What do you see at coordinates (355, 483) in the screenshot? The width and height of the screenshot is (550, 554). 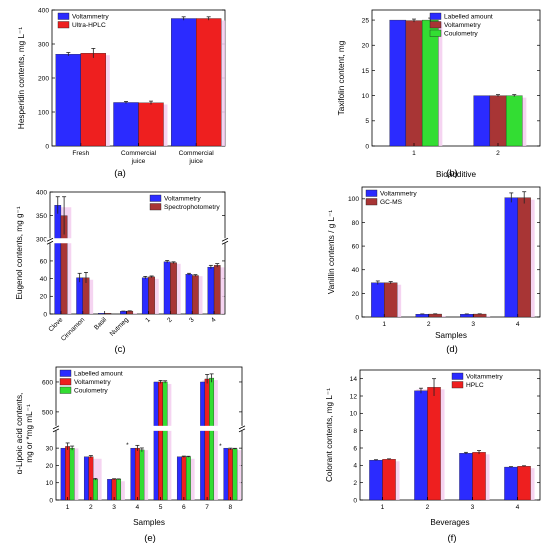 I see `y-tick-label: 2` at bounding box center [355, 483].